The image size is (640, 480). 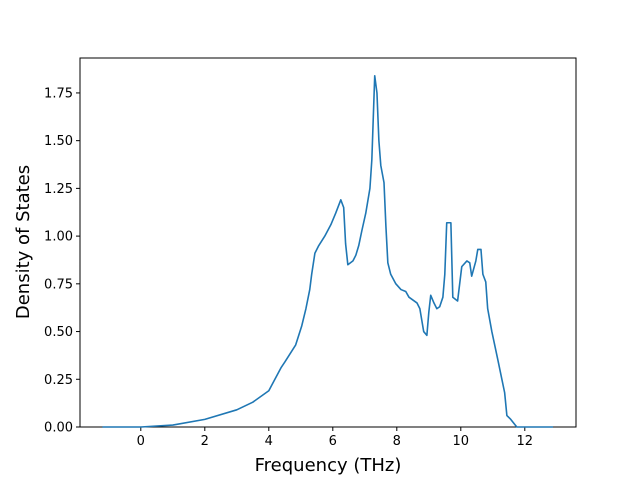 What do you see at coordinates (333, 441) in the screenshot?
I see `x-tick-label: 6` at bounding box center [333, 441].